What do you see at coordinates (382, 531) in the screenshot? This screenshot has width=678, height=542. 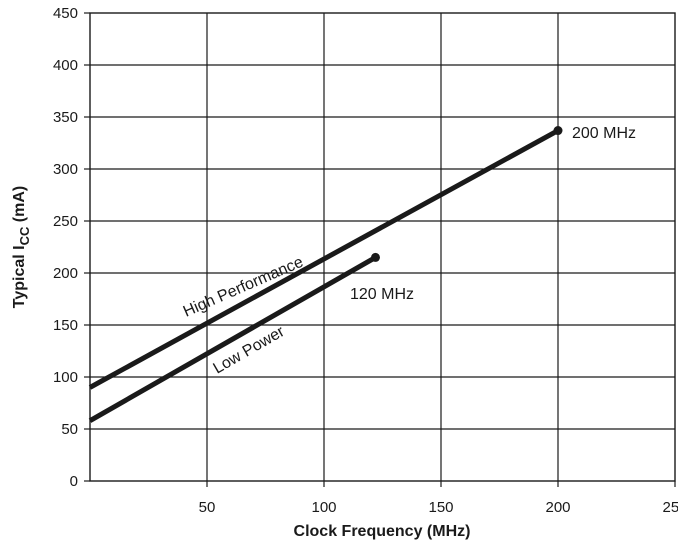 I see `x-axis-title: Clock Frequency (MHz)` at bounding box center [382, 531].